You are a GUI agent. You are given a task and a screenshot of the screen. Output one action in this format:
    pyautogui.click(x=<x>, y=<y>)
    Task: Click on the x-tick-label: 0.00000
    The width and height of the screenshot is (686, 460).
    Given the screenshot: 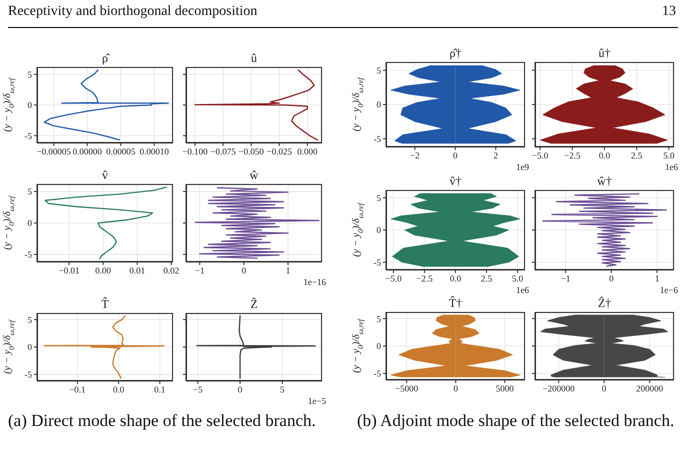 What is the action you would take?
    pyautogui.click(x=87, y=151)
    